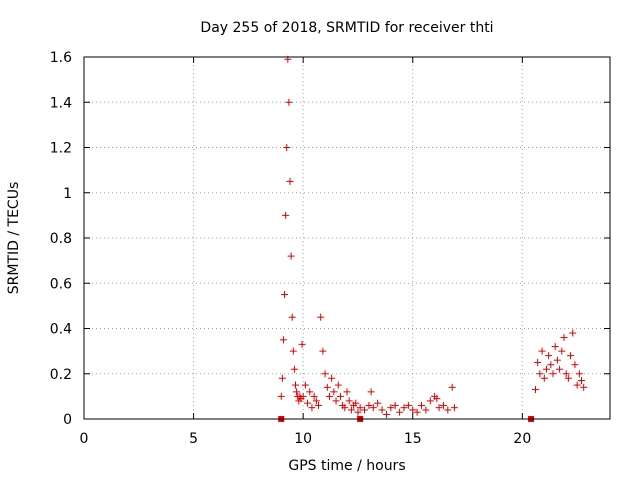  I want to click on y-tick-label: 0.4, so click(61, 330).